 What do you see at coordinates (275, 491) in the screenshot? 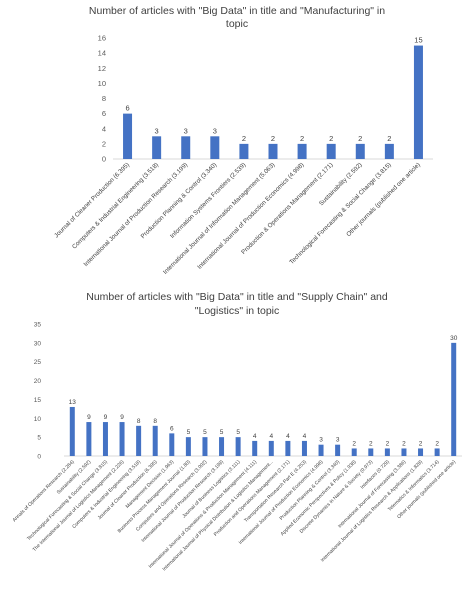
I see `c2-category-label: Transportation Research Part E (4.253)` at bounding box center [275, 491].